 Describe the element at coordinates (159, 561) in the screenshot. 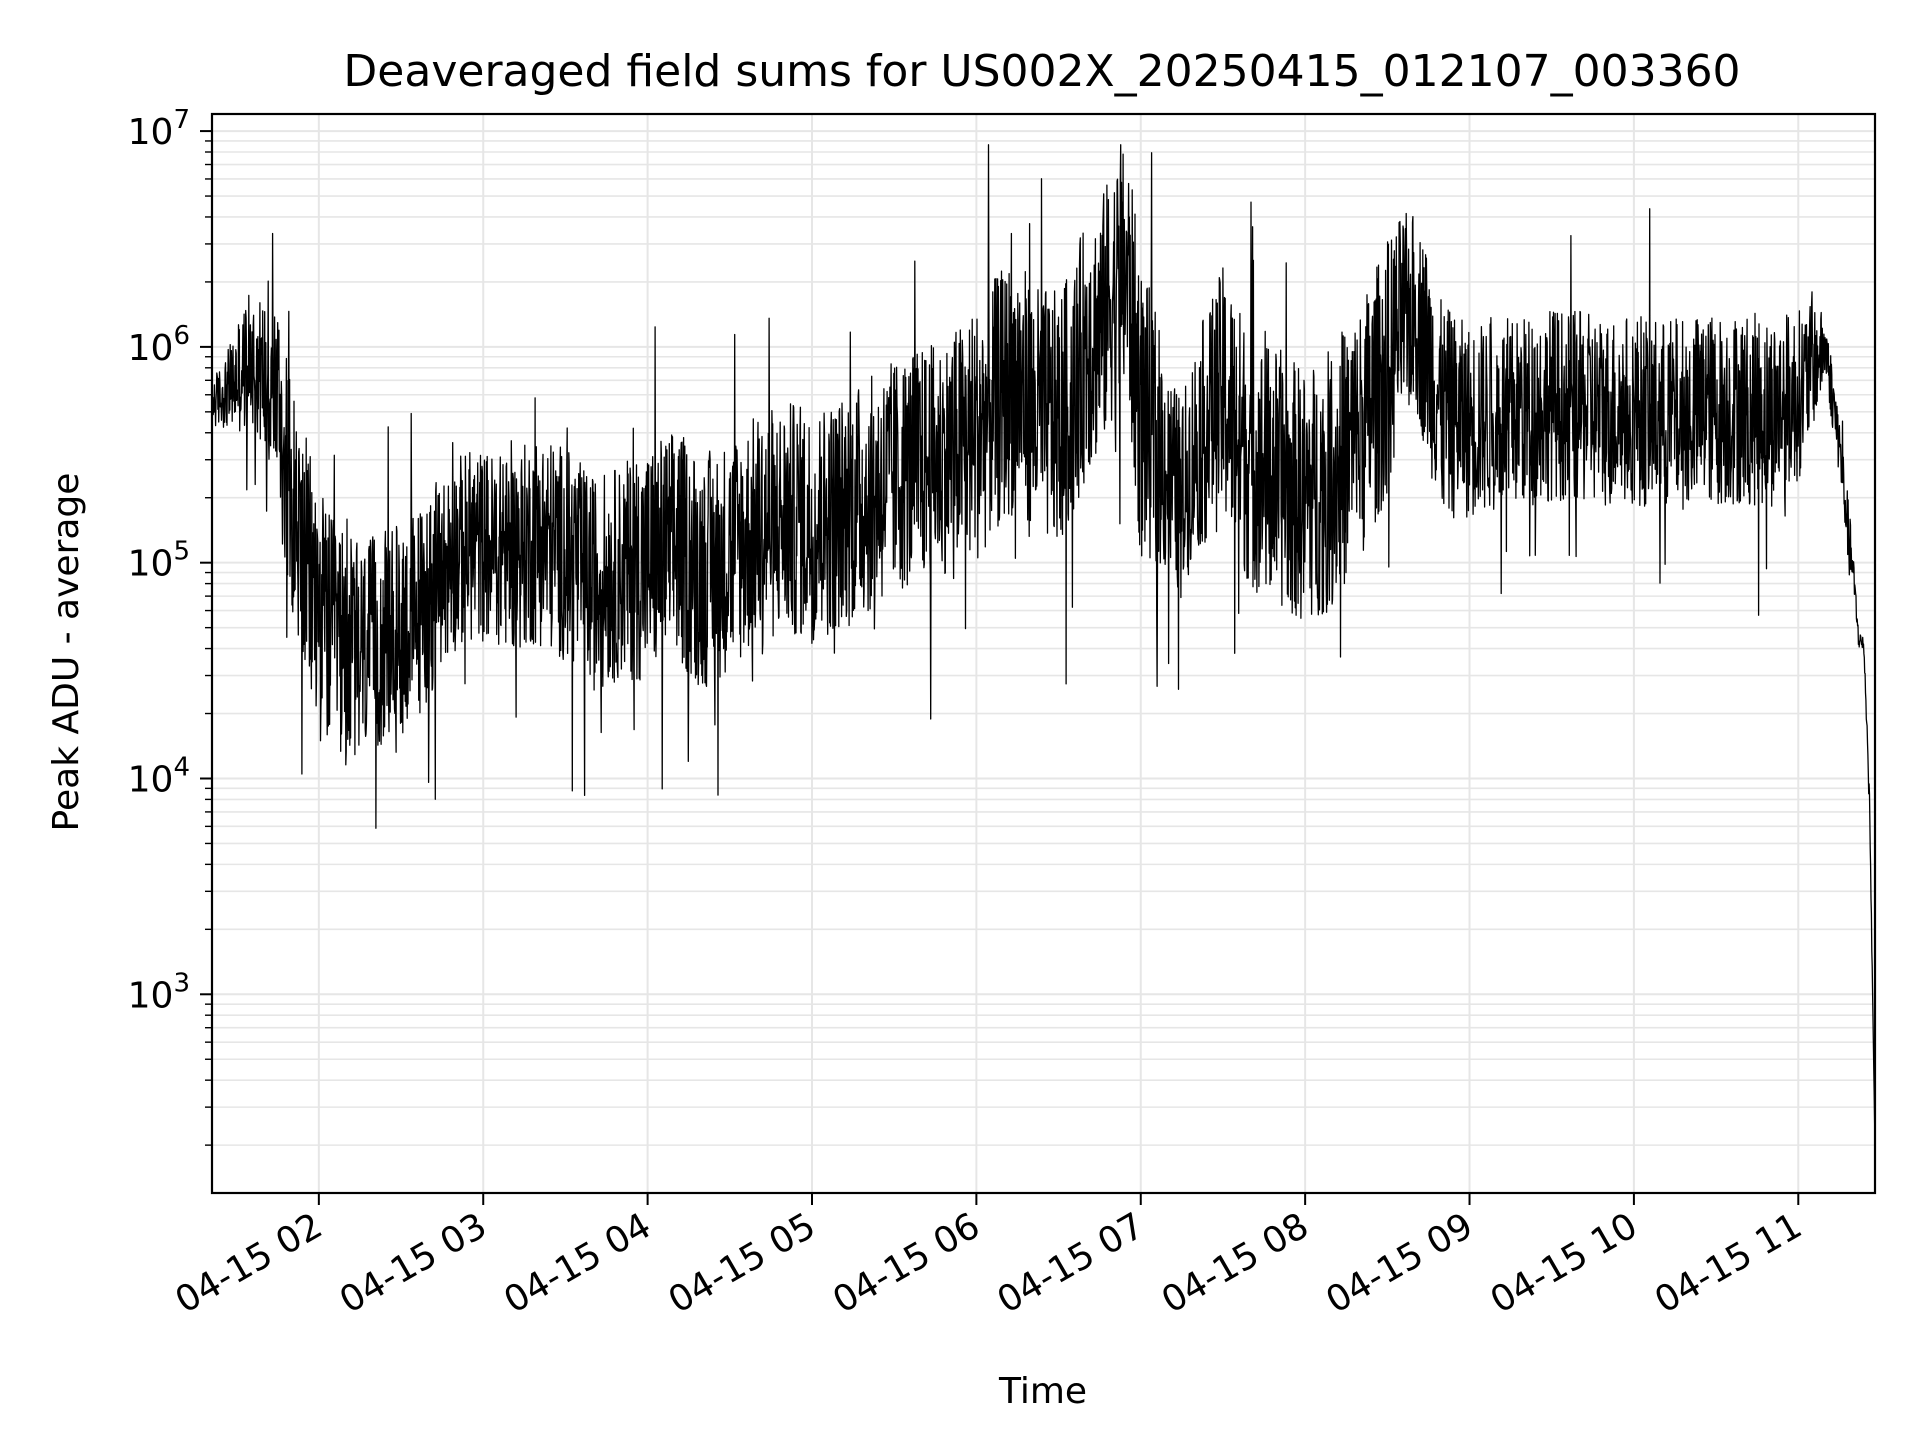

I see `y-tick-label: 10⁵` at that location.